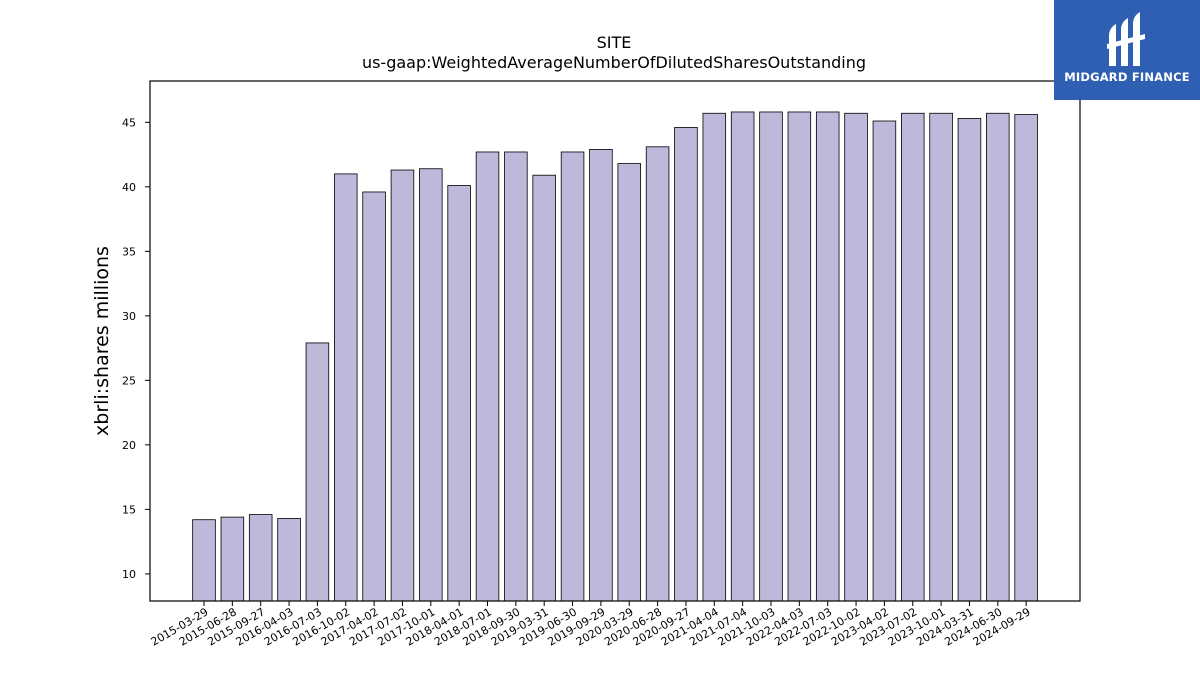 This screenshot has height=675, width=1200. I want to click on chart-title: SITE, so click(614, 42).